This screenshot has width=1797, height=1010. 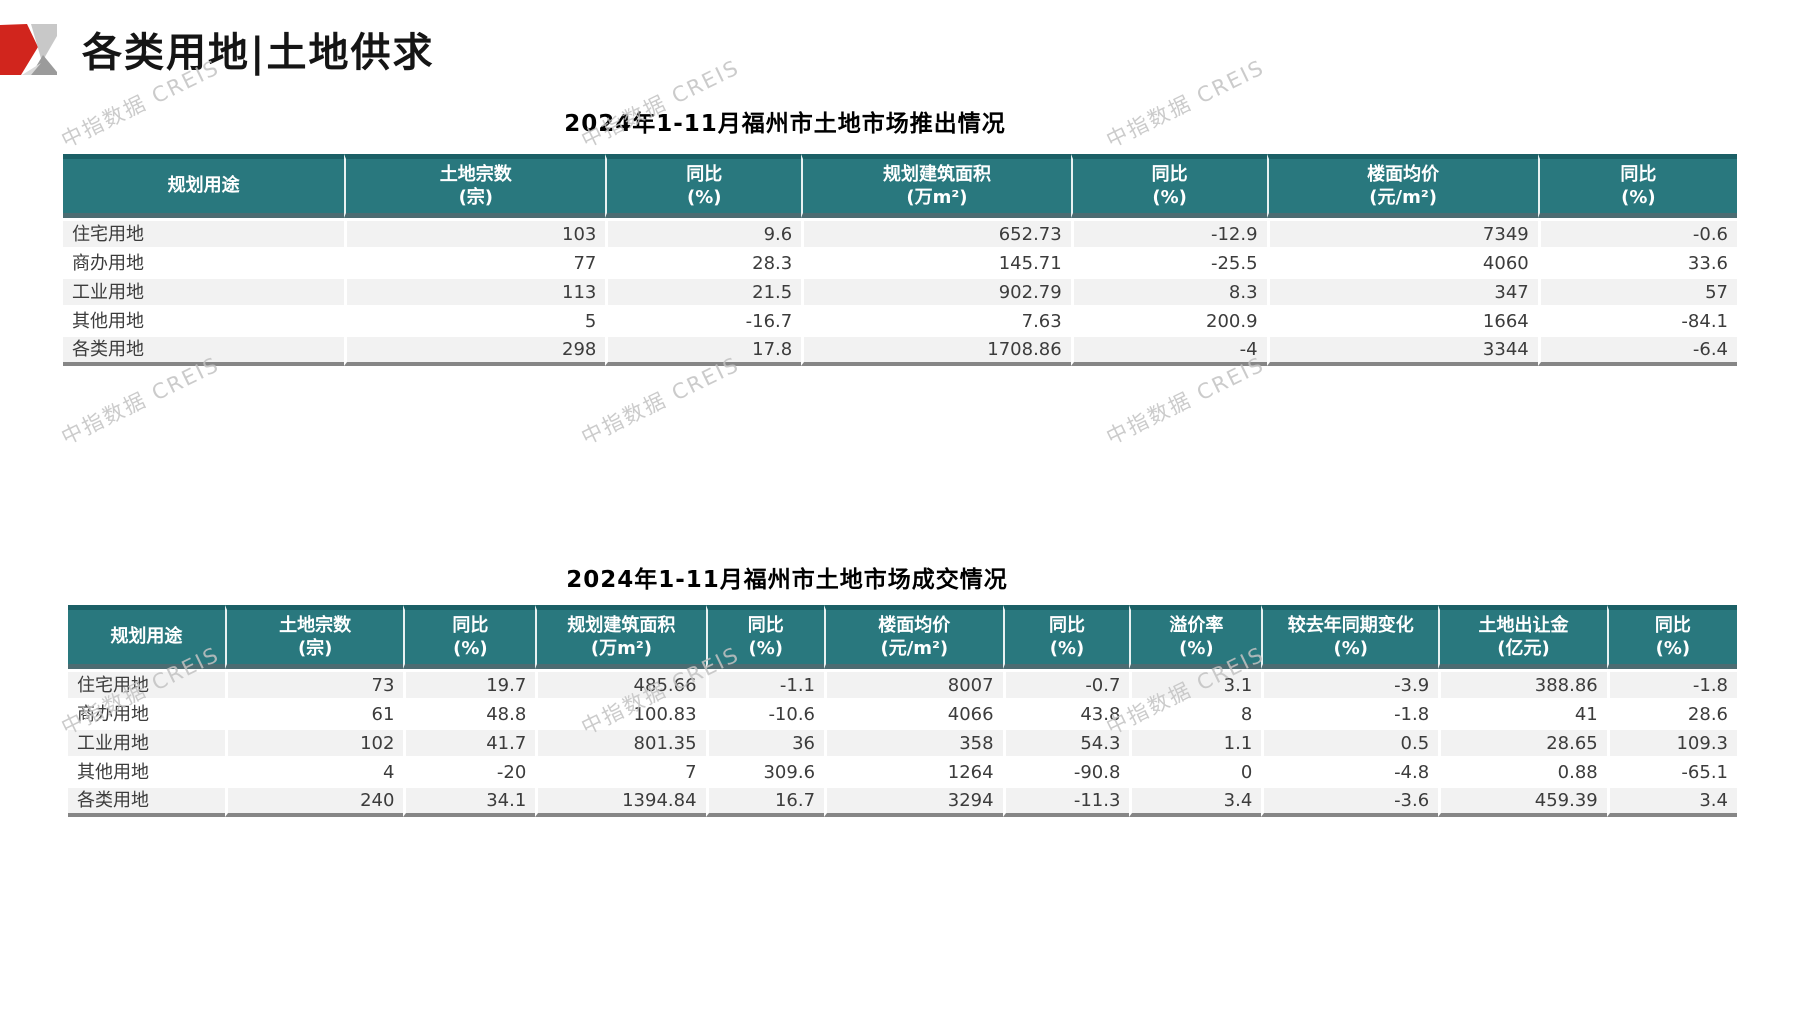 I want to click on cell-value: 0.88, so click(x=1522, y=770).